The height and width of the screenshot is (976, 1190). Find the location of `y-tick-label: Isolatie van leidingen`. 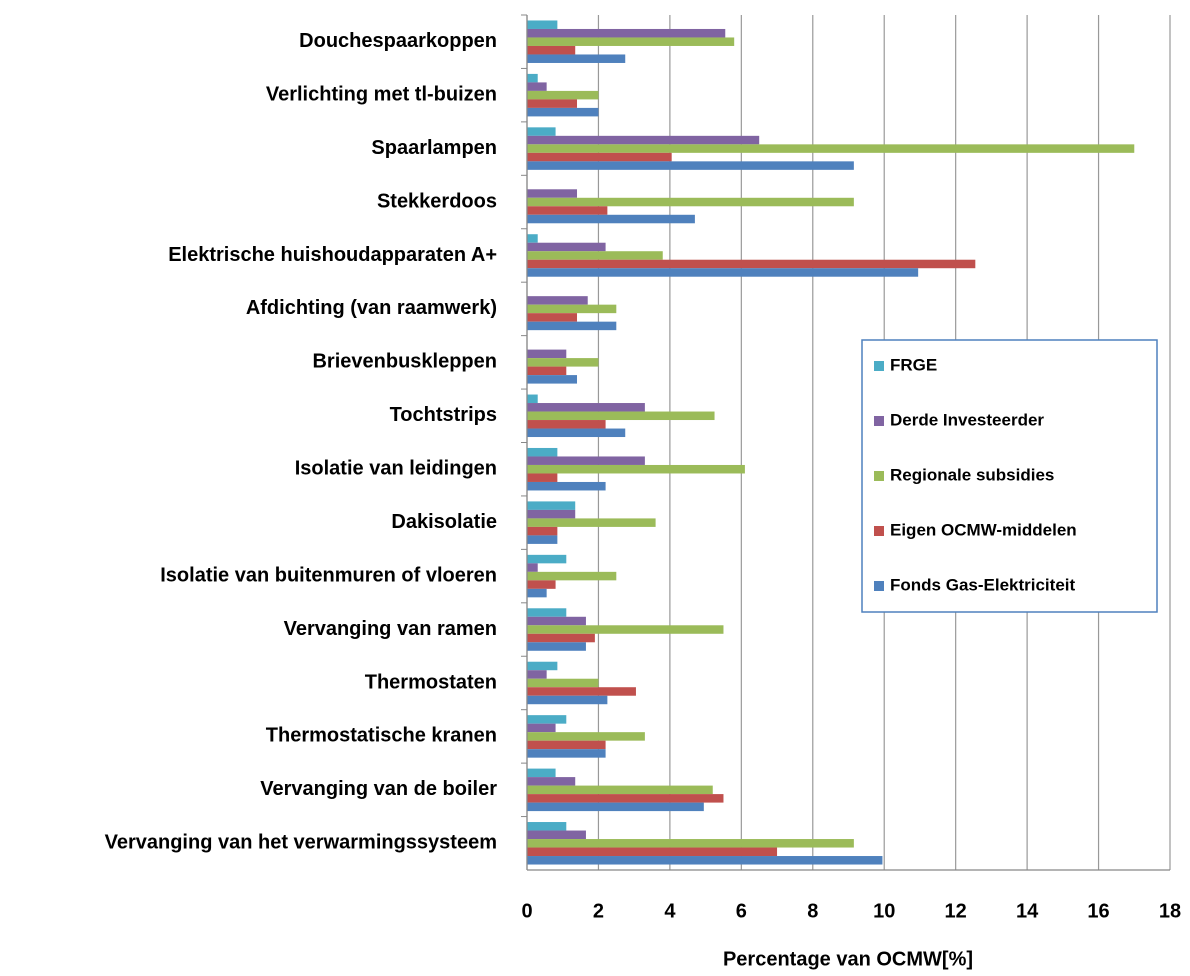

y-tick-label: Isolatie van leidingen is located at coordinates (396, 469).